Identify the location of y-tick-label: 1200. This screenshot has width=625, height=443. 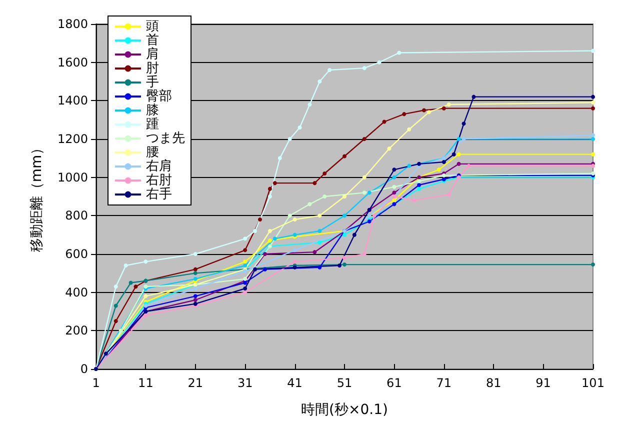
(72, 139).